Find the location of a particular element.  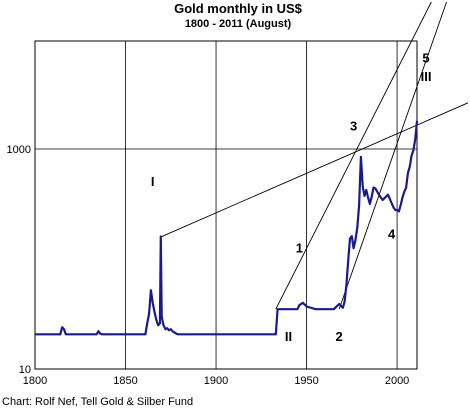

chart-subtitle: 1800 - 2011 (August) is located at coordinates (238, 24).